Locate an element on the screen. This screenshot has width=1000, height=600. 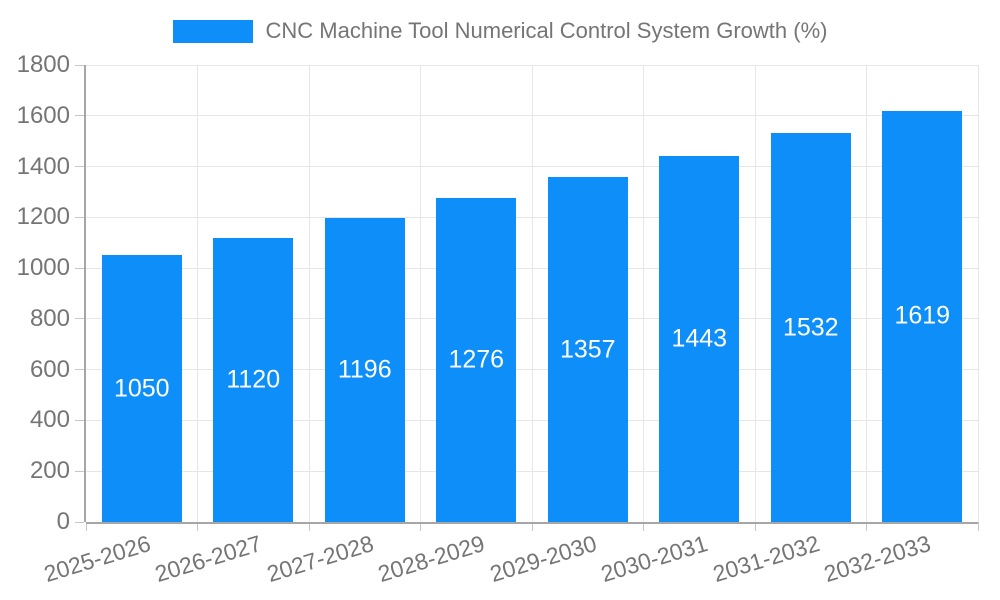
x-axis-tick-label: 2028-2029 is located at coordinates (431, 559).